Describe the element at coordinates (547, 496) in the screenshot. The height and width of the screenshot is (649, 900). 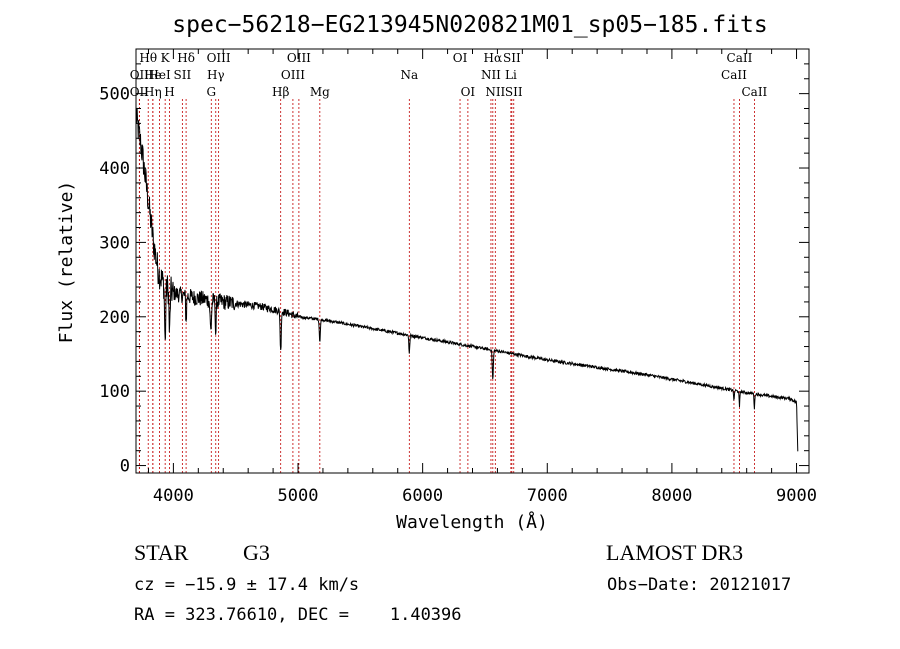
I see `x-tick-label: 7000` at that location.